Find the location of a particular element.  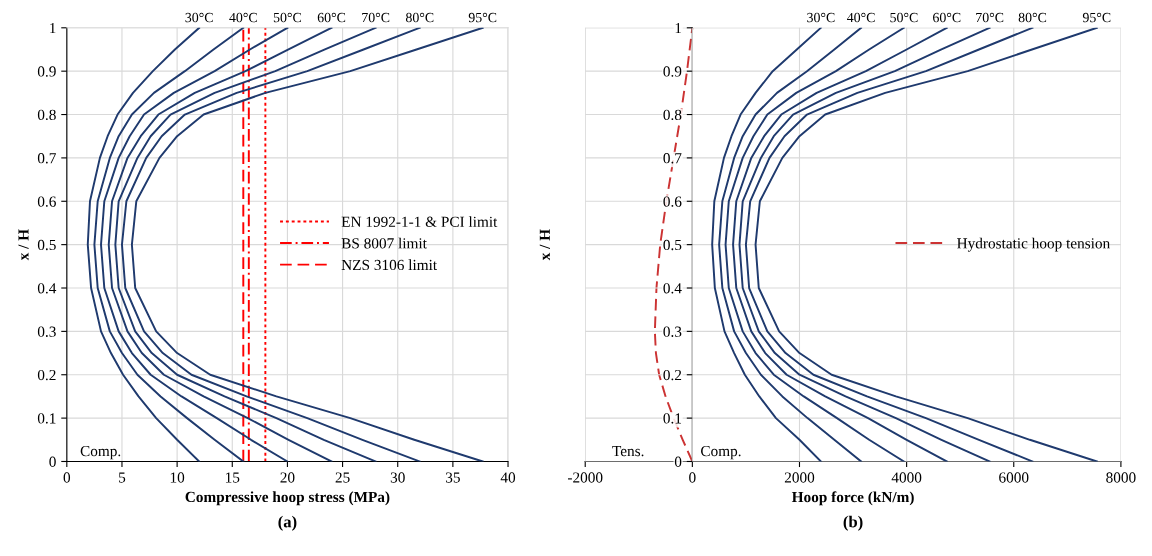

legend-label: BS 8007 limit is located at coordinates (384, 243).